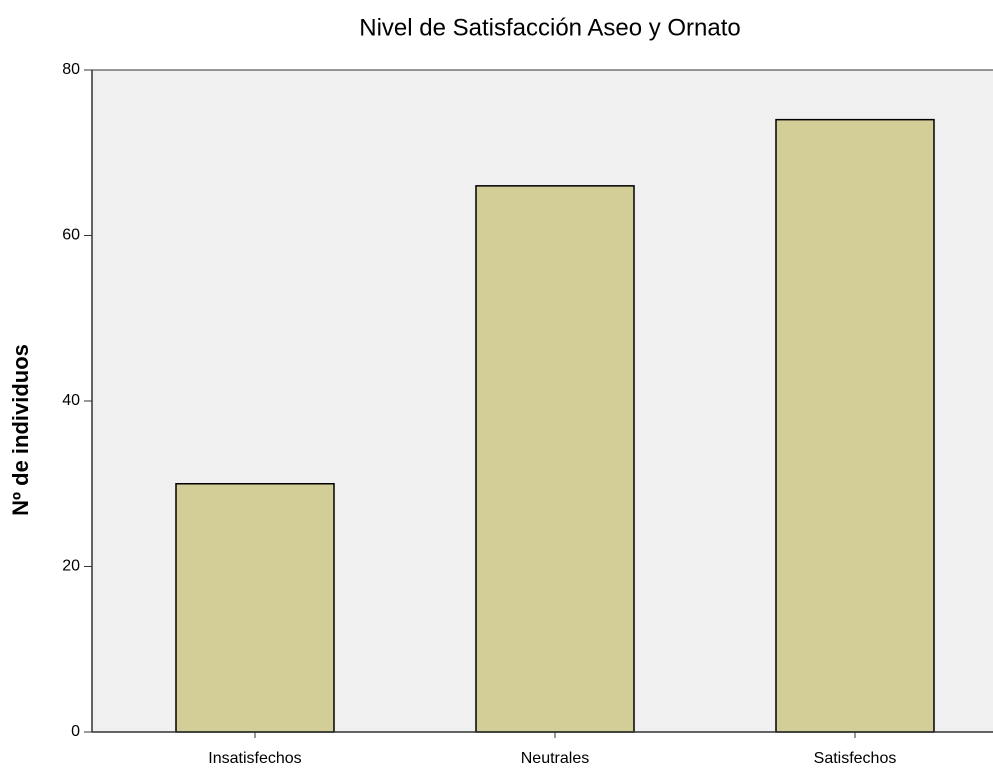  Describe the element at coordinates (254, 758) in the screenshot. I see `x-tick-label: Insatisfechos` at that location.